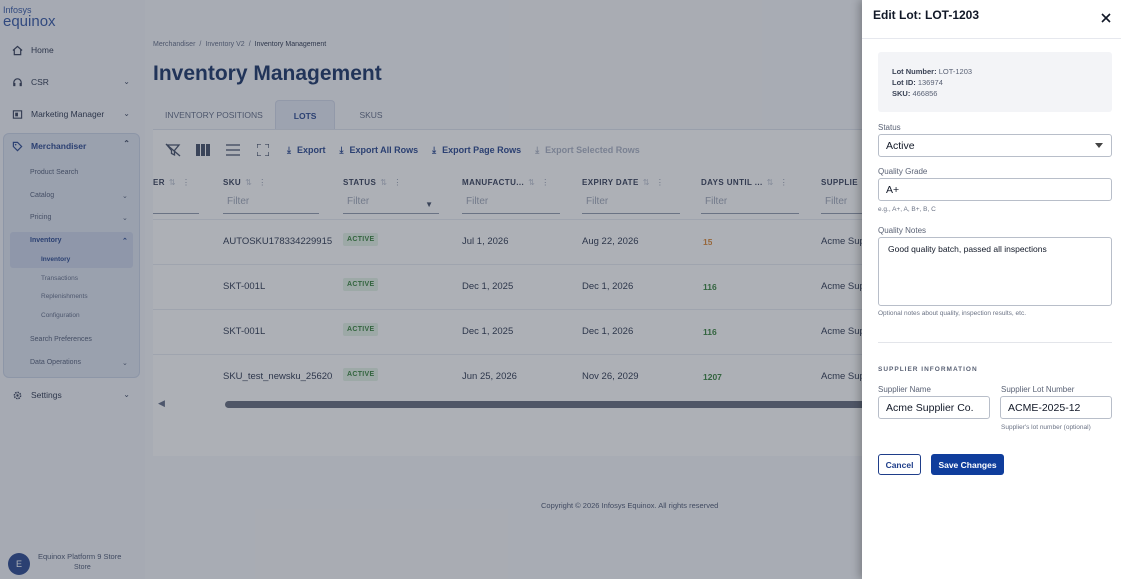 The height and width of the screenshot is (579, 1121). Describe the element at coordinates (371, 115) in the screenshot. I see `tab-skus: SKUS` at that location.